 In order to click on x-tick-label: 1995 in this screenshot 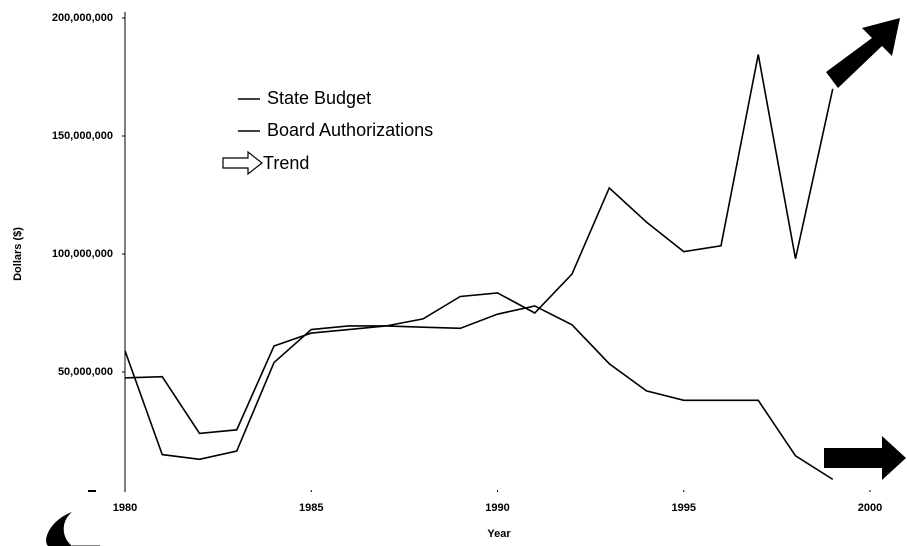, I will do `click(684, 508)`.